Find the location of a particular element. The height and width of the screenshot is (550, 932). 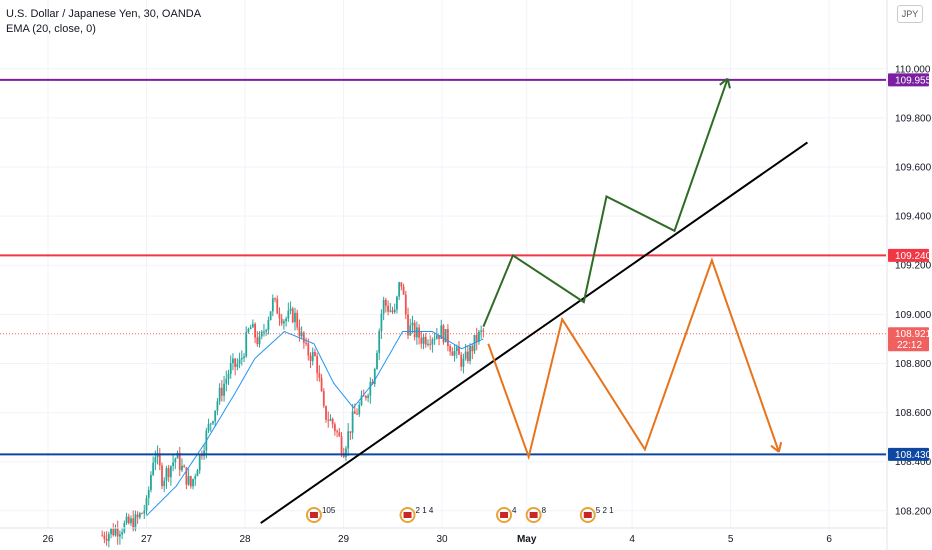

projection-up is located at coordinates (605, 202).